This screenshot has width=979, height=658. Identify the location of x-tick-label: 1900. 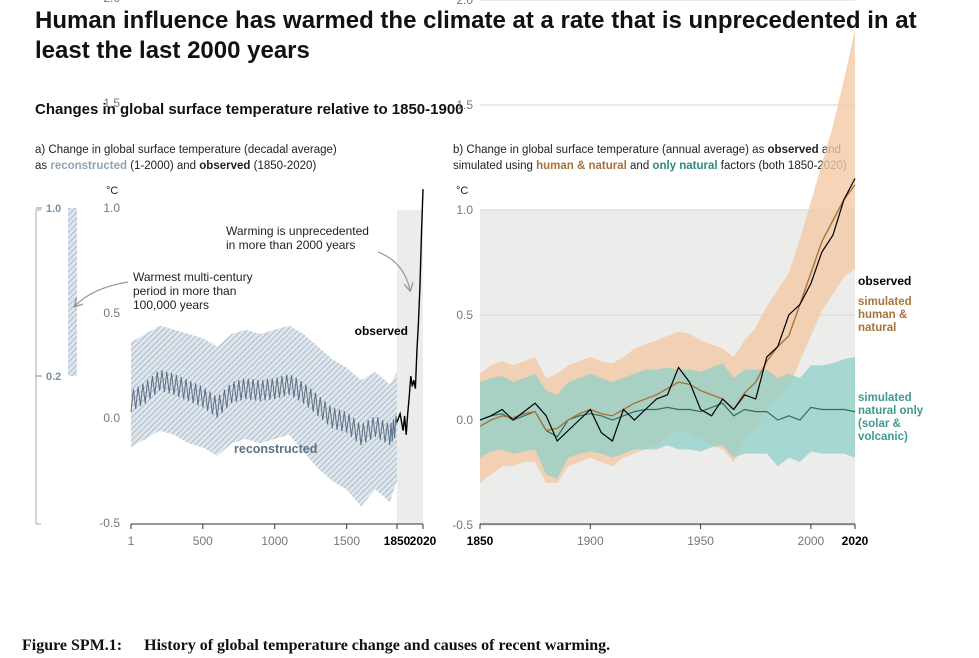
(590, 541).